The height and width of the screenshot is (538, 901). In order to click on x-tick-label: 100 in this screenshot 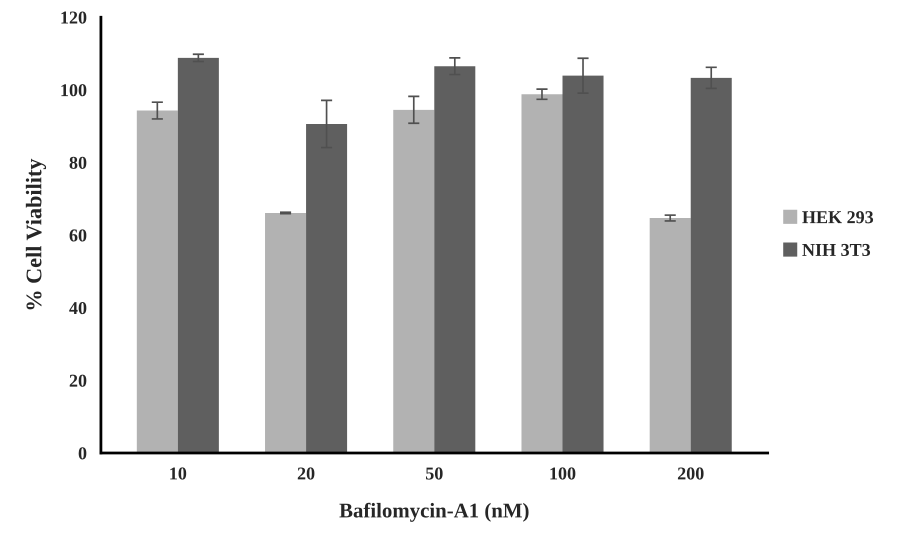, I will do `click(563, 473)`.